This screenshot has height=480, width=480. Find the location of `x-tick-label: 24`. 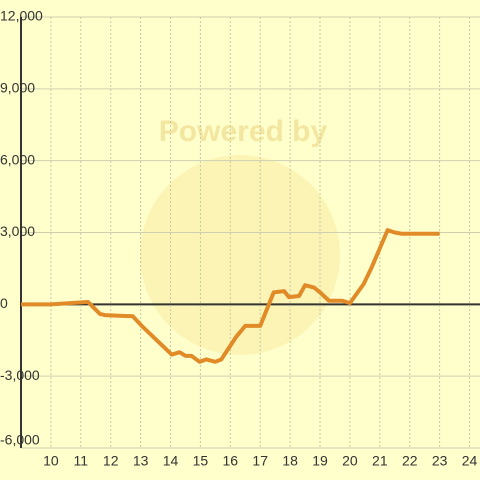

x-tick-label: 24 is located at coordinates (470, 461).